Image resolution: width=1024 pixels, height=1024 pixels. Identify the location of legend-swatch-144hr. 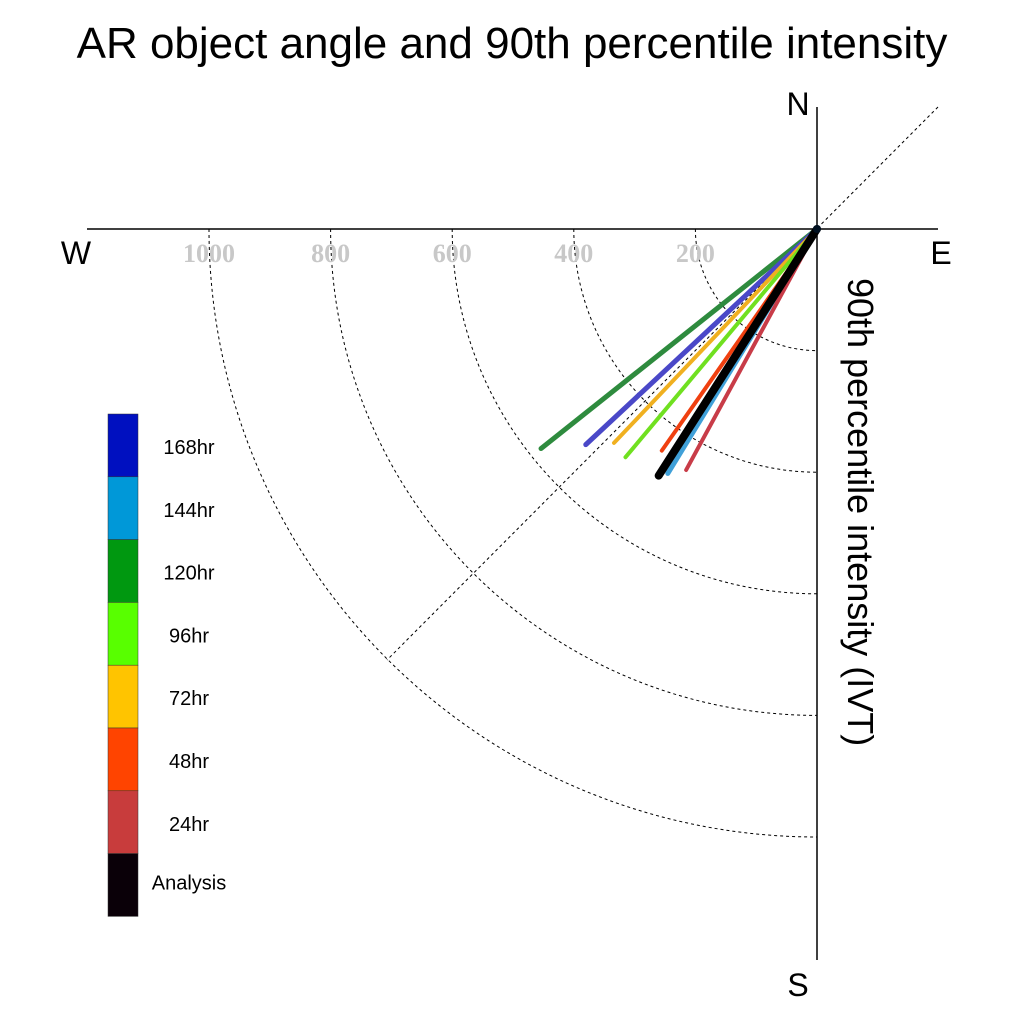
(123, 508).